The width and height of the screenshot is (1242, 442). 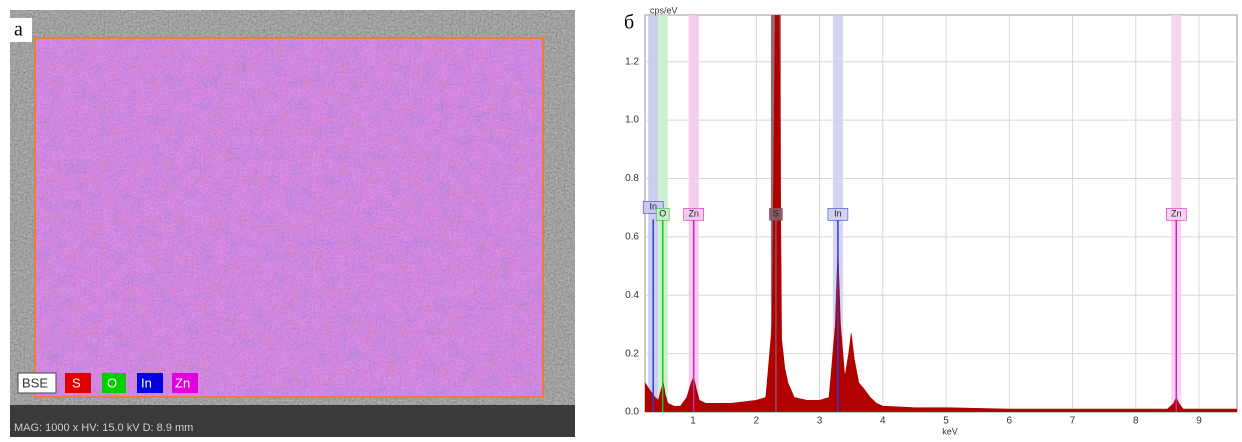 What do you see at coordinates (632, 236) in the screenshot?
I see `y-tick-label: 0.6` at bounding box center [632, 236].